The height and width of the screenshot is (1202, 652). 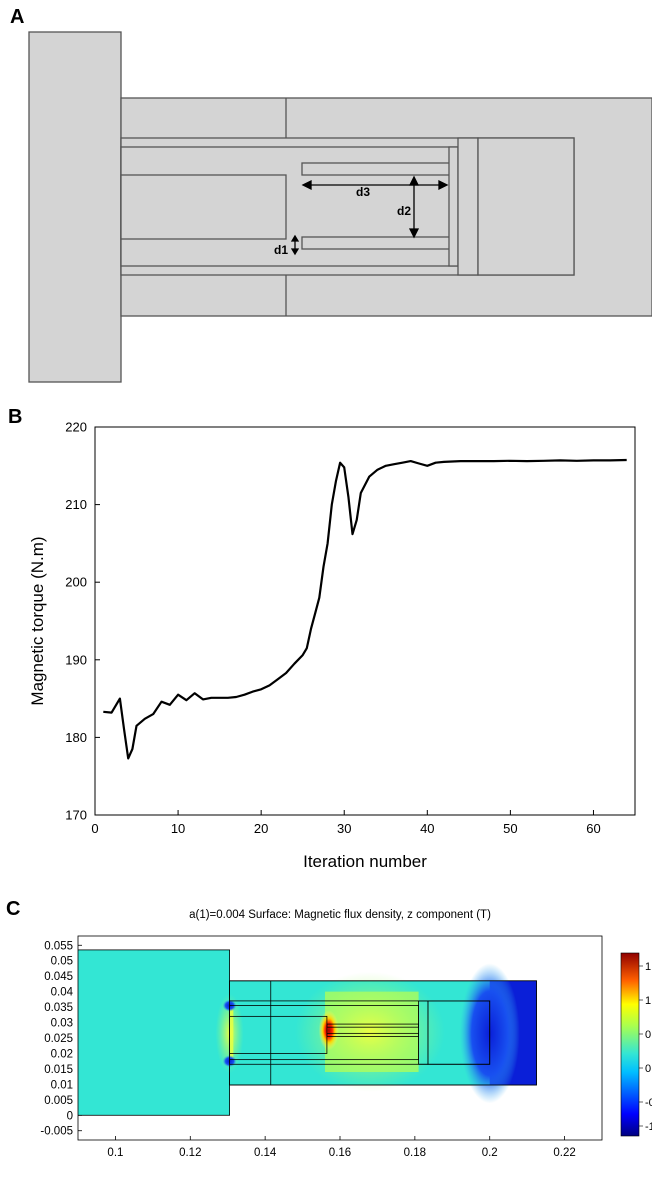 What do you see at coordinates (58, 1101) in the screenshot?
I see `y-tick-label: 0.005` at bounding box center [58, 1101].